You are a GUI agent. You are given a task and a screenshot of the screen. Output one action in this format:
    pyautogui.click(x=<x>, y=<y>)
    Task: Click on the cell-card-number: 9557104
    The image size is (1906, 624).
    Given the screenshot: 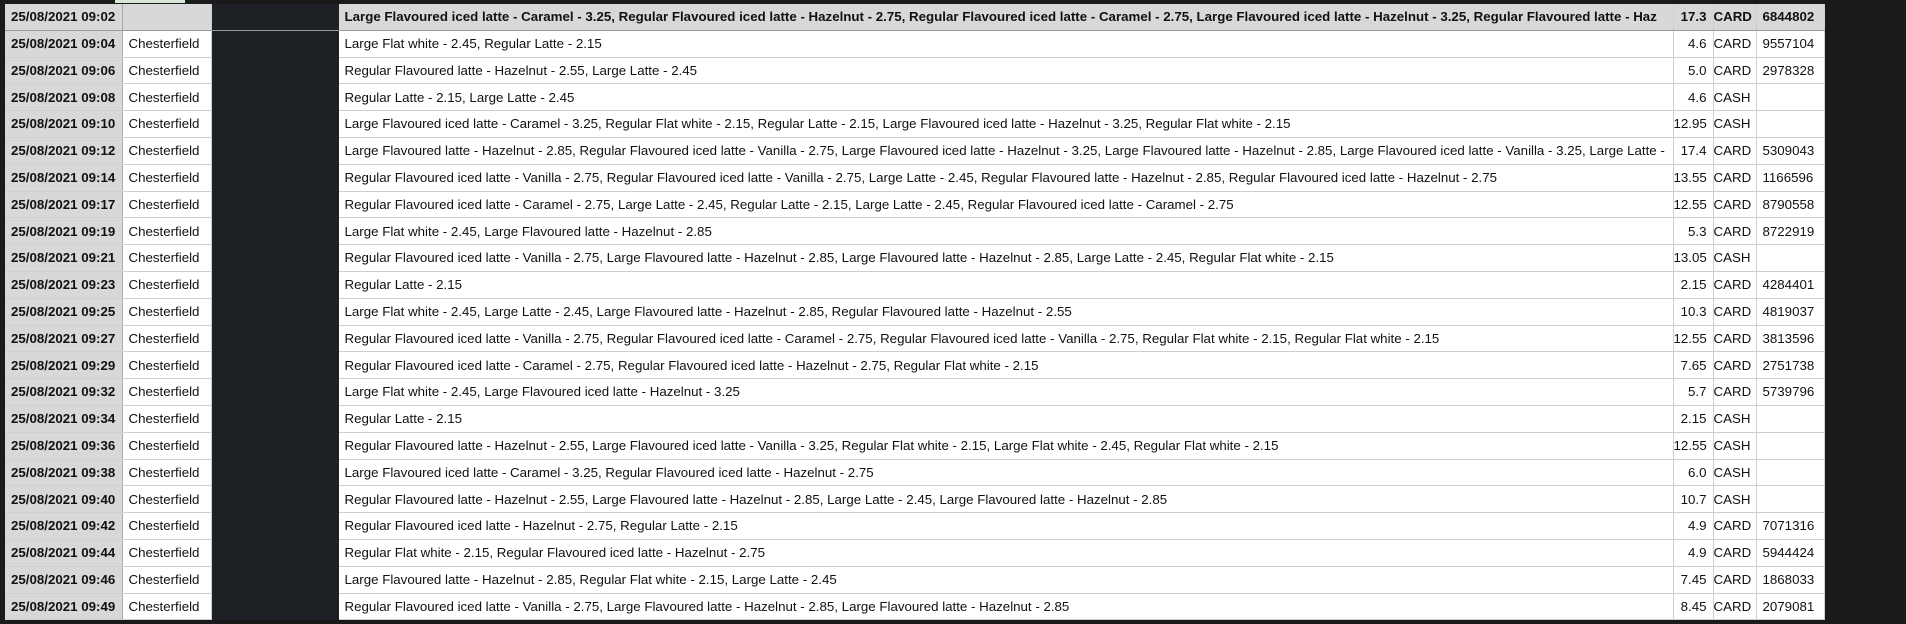 What is the action you would take?
    pyautogui.click(x=1790, y=44)
    